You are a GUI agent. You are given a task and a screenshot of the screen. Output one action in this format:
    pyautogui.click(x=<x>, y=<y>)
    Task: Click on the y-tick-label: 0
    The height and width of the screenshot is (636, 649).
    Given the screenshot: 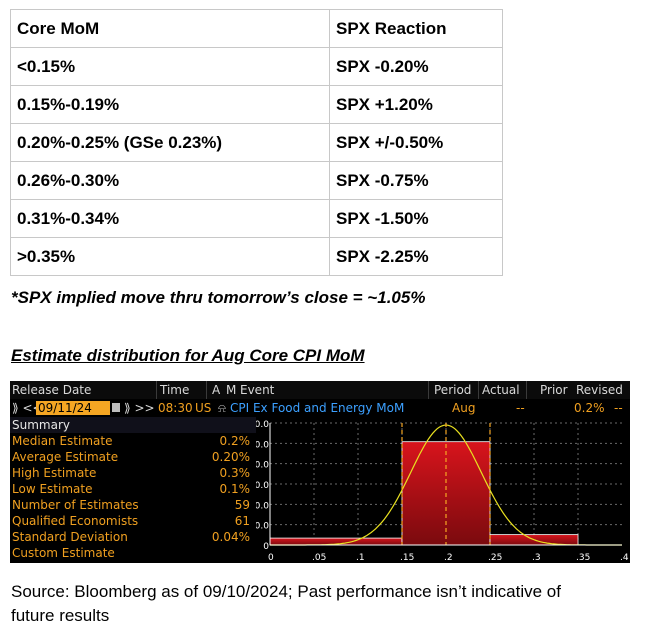 What is the action you would take?
    pyautogui.click(x=266, y=547)
    